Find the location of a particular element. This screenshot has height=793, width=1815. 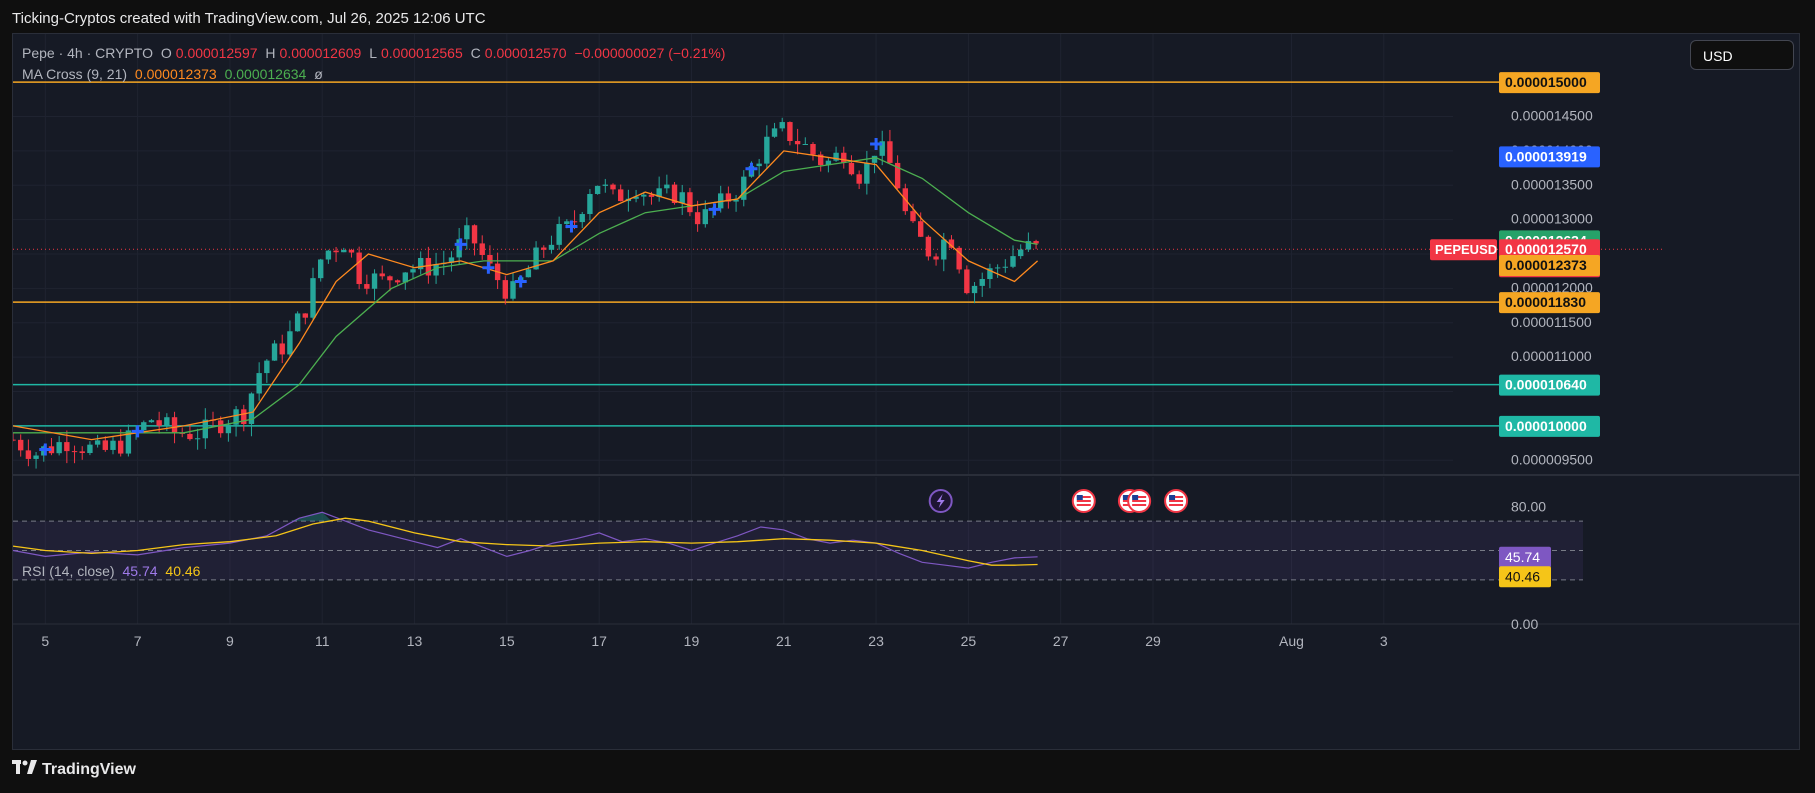

rsi-ma-badge is located at coordinates (1525, 577).